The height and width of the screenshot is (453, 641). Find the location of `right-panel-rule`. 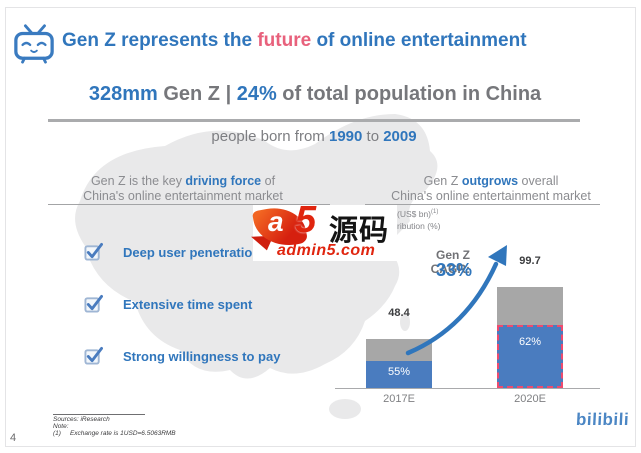

right-panel-rule is located at coordinates (482, 204).